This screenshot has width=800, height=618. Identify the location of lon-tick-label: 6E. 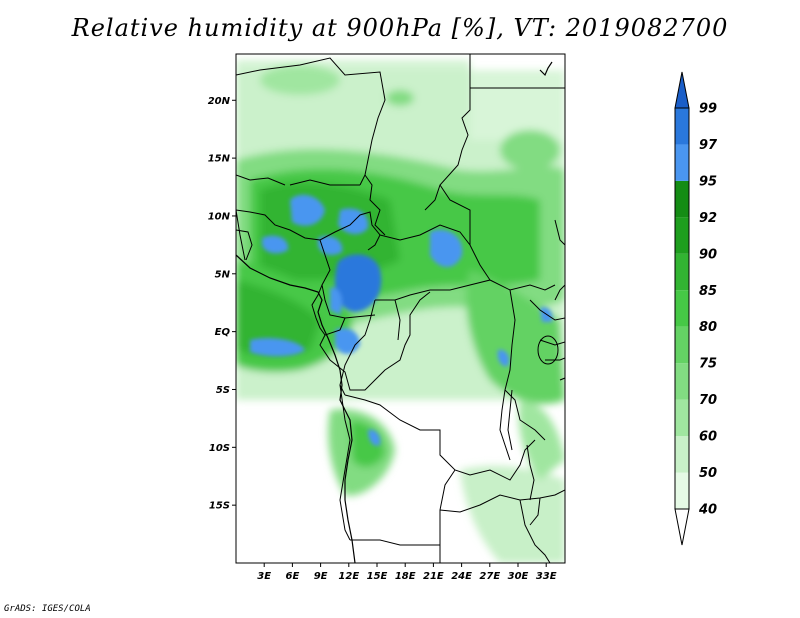
(293, 576).